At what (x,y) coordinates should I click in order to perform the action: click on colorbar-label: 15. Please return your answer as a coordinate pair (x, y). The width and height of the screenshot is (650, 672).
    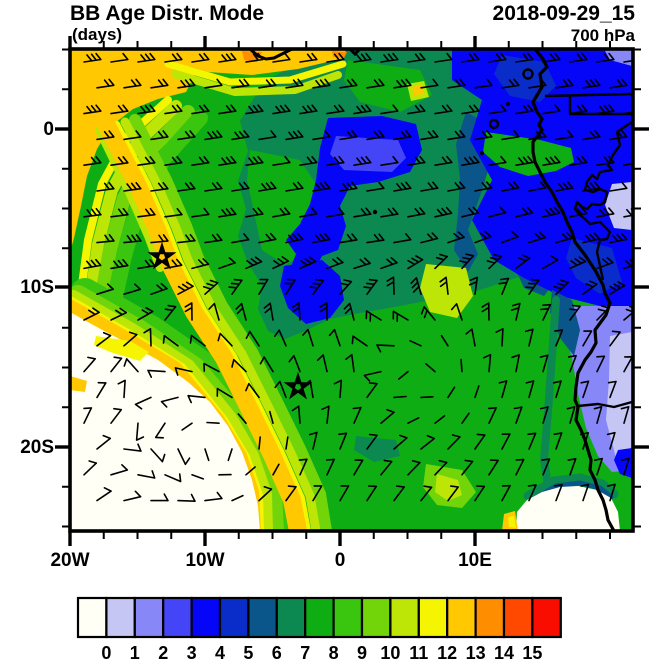
    Looking at the image, I should click on (532, 653).